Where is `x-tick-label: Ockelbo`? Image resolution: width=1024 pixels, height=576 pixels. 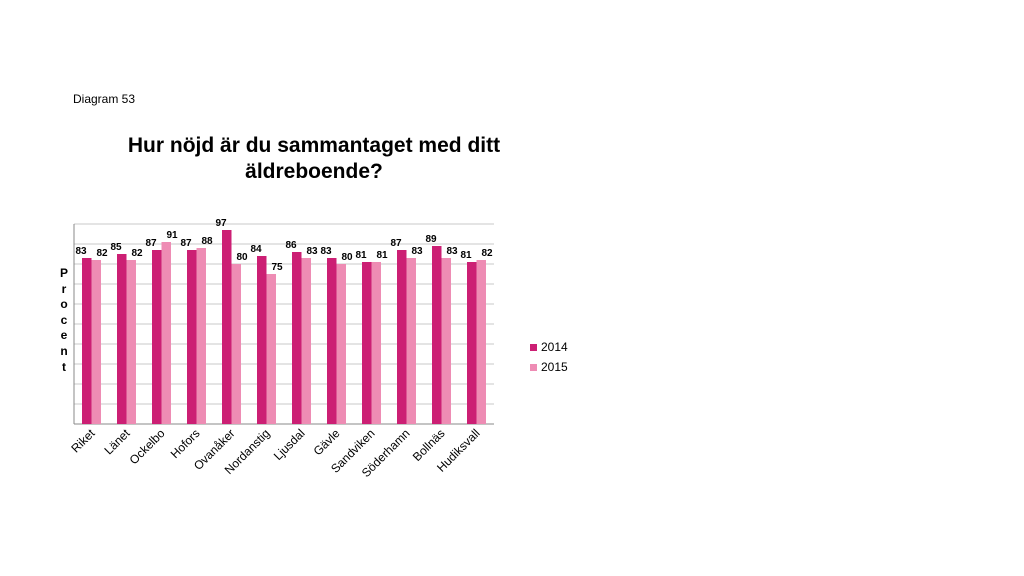 x-tick-label: Ockelbo is located at coordinates (147, 446).